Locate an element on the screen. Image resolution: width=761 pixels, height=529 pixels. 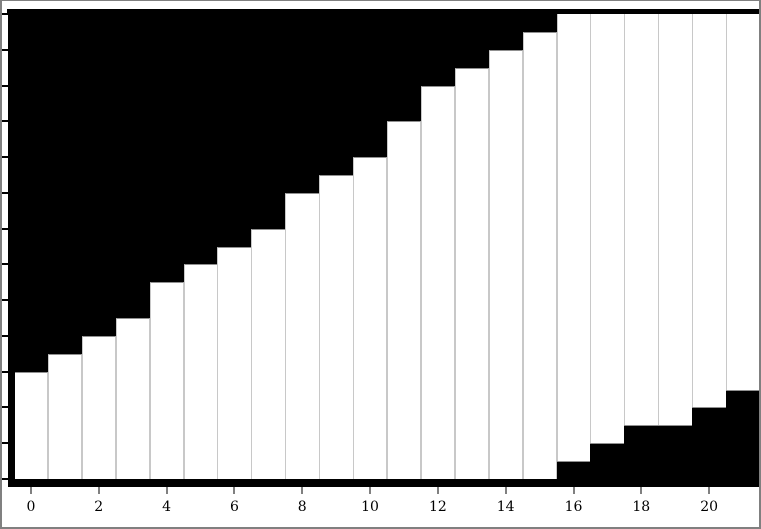
window-border-right is located at coordinates (760, 264).